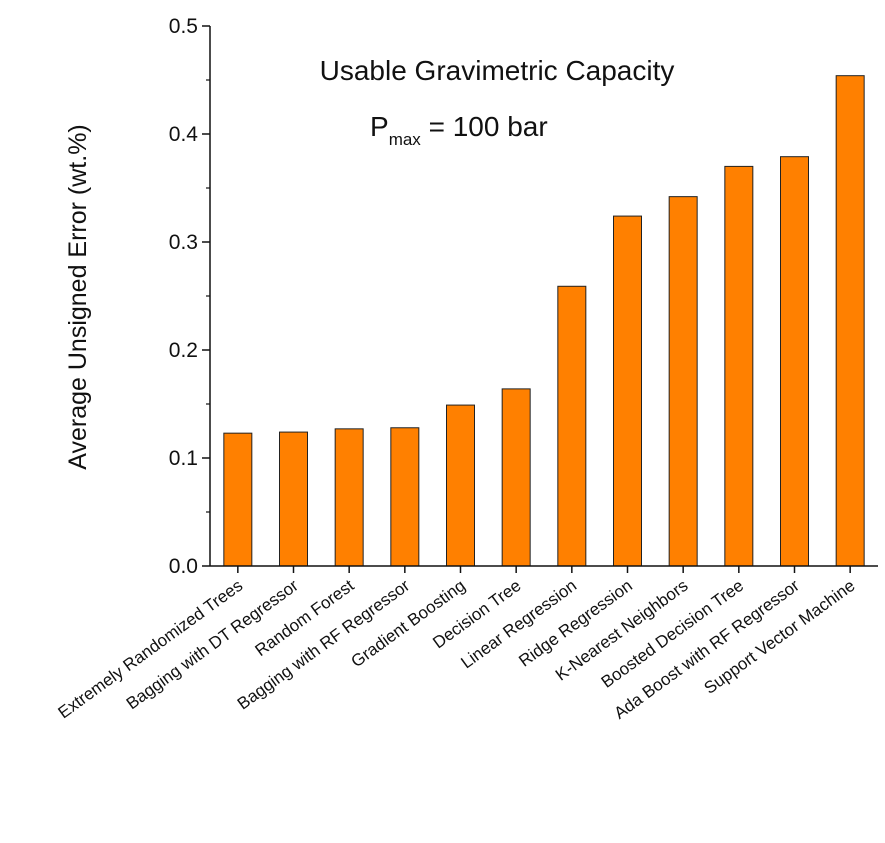 This screenshot has width=885, height=843. I want to click on annotation-line2: Pmax = 100 bar, so click(459, 130).